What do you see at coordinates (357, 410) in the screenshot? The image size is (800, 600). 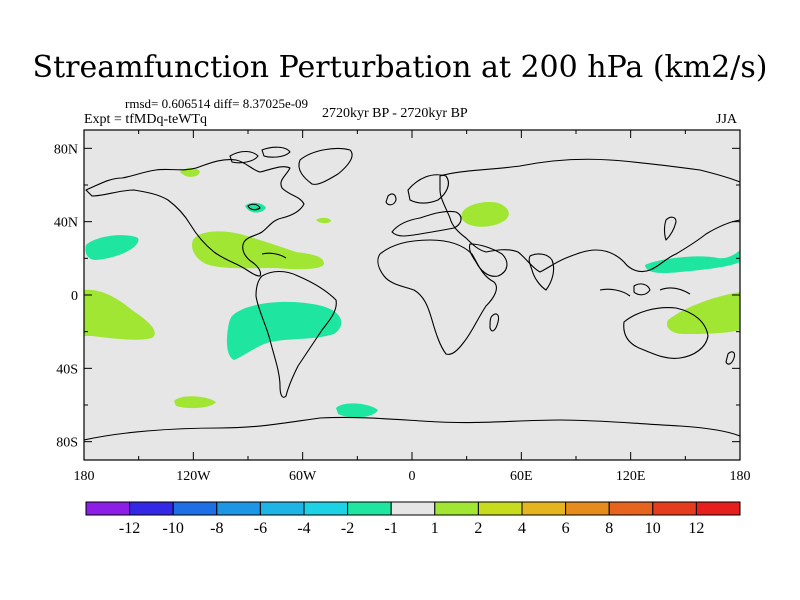 I see `anomaly-southern-ocean-negative` at bounding box center [357, 410].